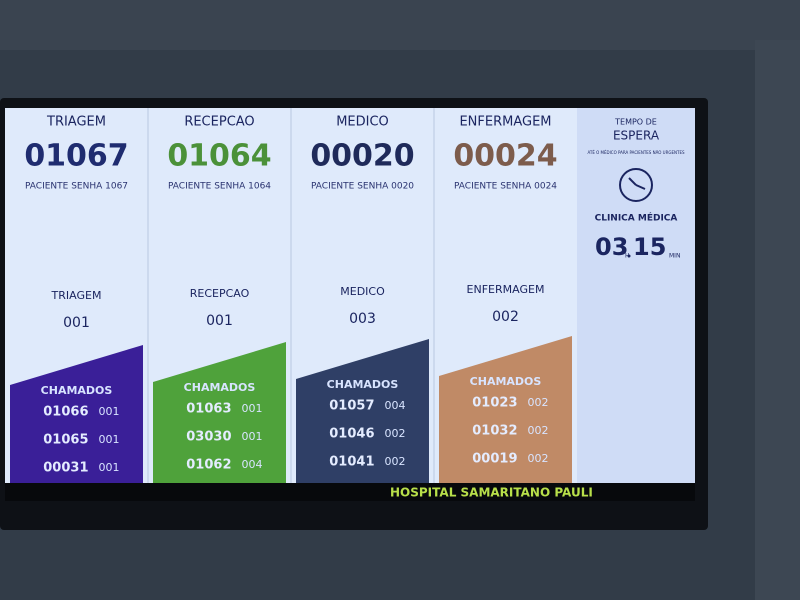 This screenshot has height=600, width=800. What do you see at coordinates (400, 25) in the screenshot?
I see `wall-top` at bounding box center [400, 25].